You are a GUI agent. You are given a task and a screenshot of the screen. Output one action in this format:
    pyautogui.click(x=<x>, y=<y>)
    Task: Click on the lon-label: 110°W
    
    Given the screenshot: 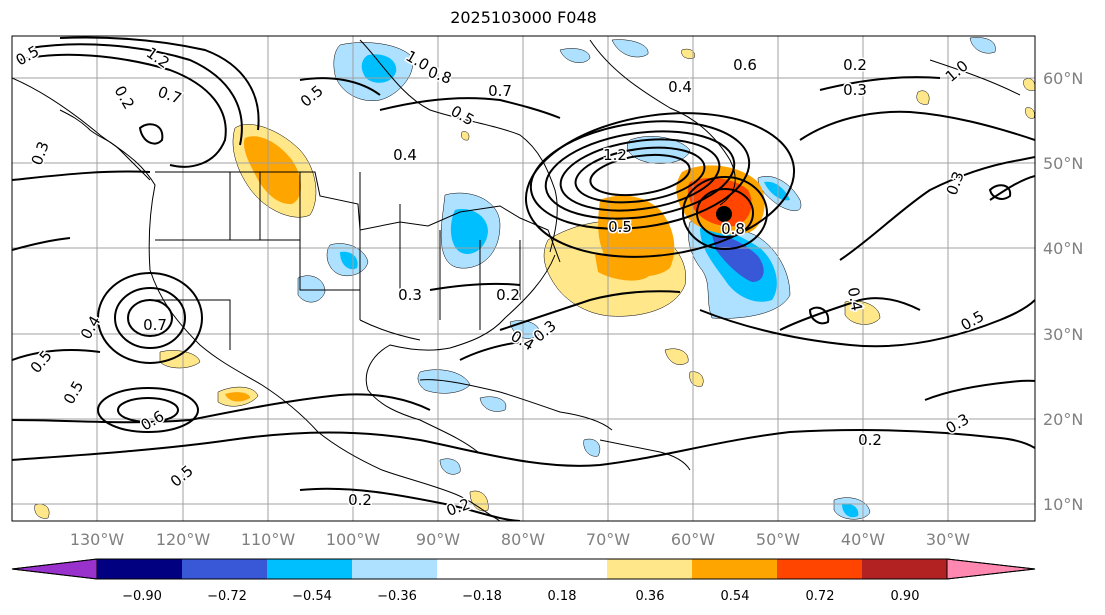 What is the action you would take?
    pyautogui.click(x=268, y=539)
    